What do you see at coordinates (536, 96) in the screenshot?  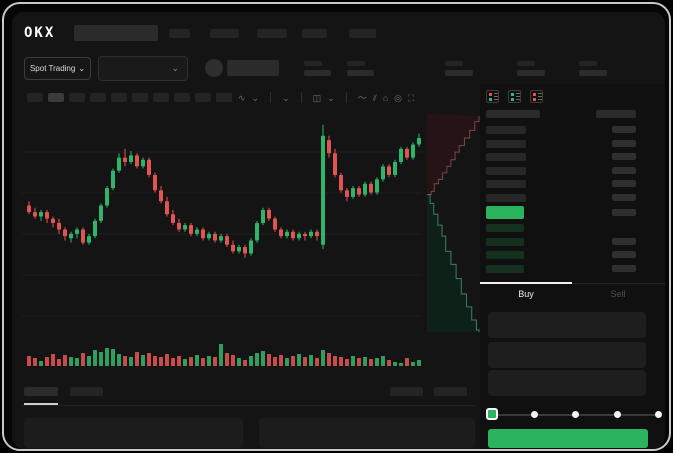 I see `book-view-asks-icon` at bounding box center [536, 96].